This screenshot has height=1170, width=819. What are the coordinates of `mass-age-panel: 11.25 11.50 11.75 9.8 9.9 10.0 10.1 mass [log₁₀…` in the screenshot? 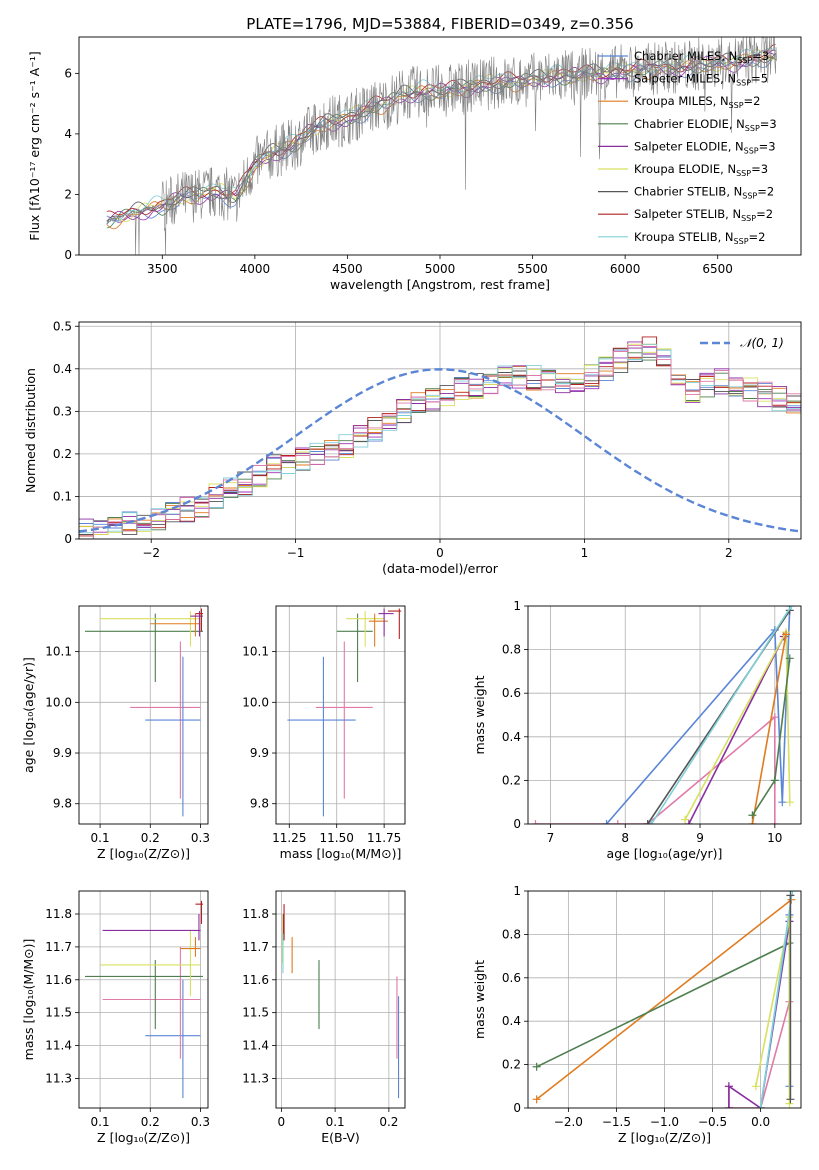 It's located at (324, 733).